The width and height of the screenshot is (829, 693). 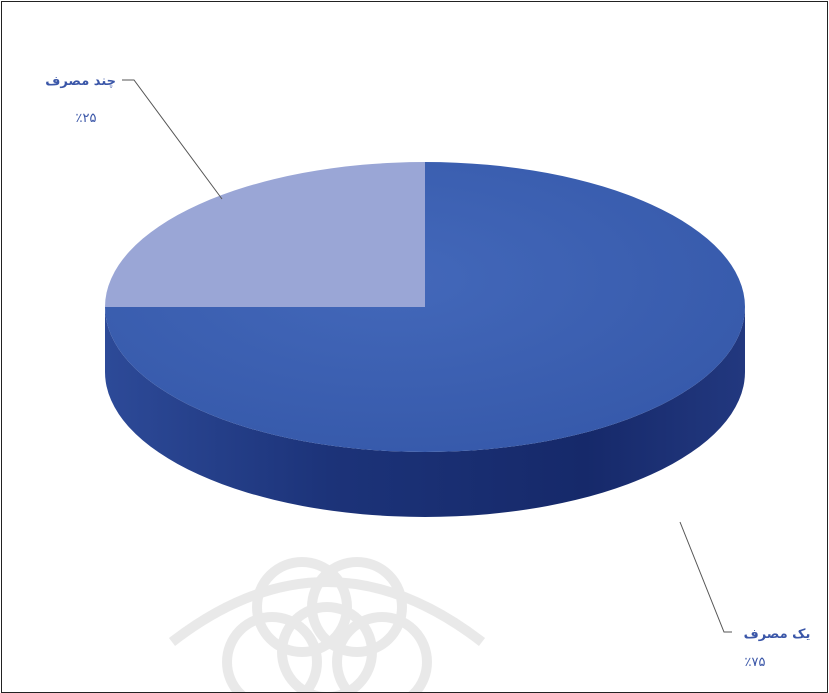 What do you see at coordinates (327, 624) in the screenshot?
I see `watermark-rosette` at bounding box center [327, 624].